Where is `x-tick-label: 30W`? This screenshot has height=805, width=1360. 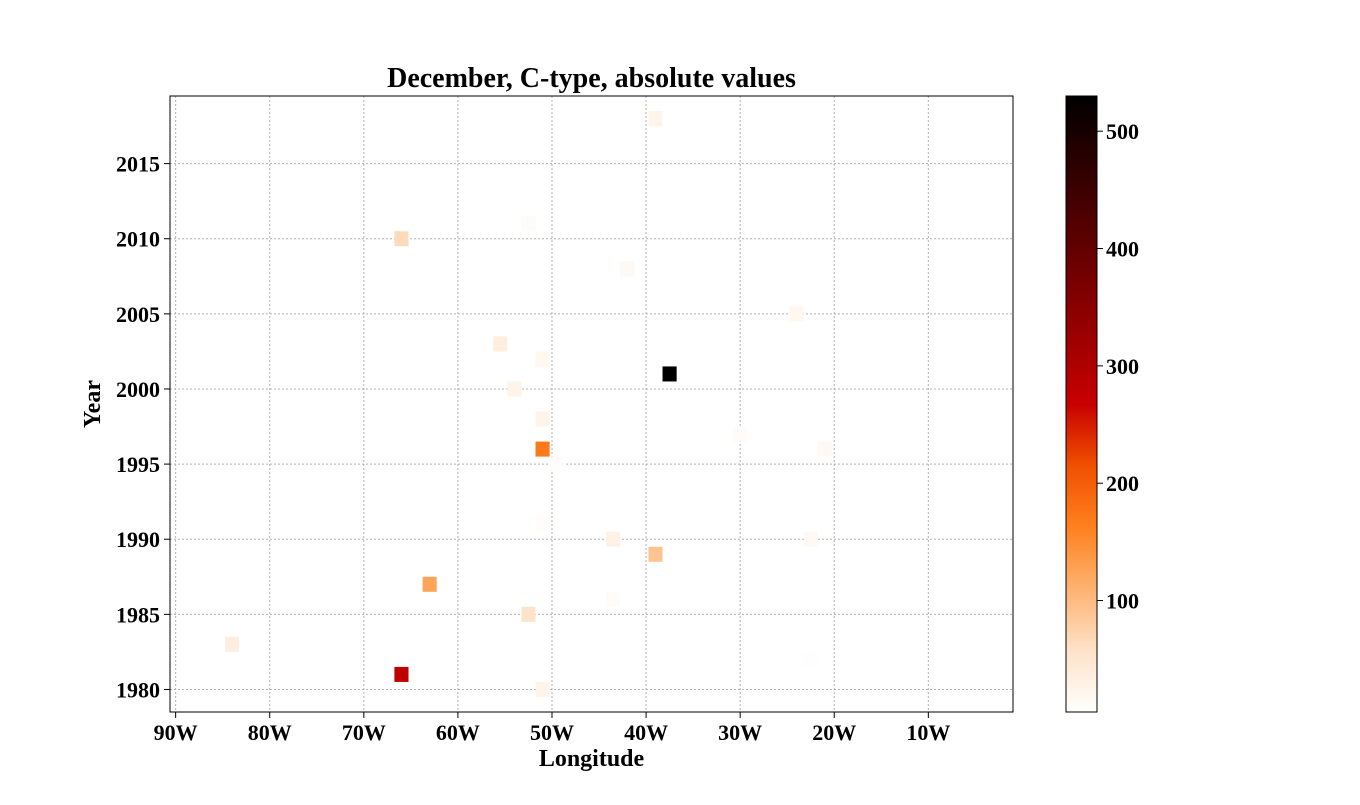 x-tick-label: 30W is located at coordinates (740, 732).